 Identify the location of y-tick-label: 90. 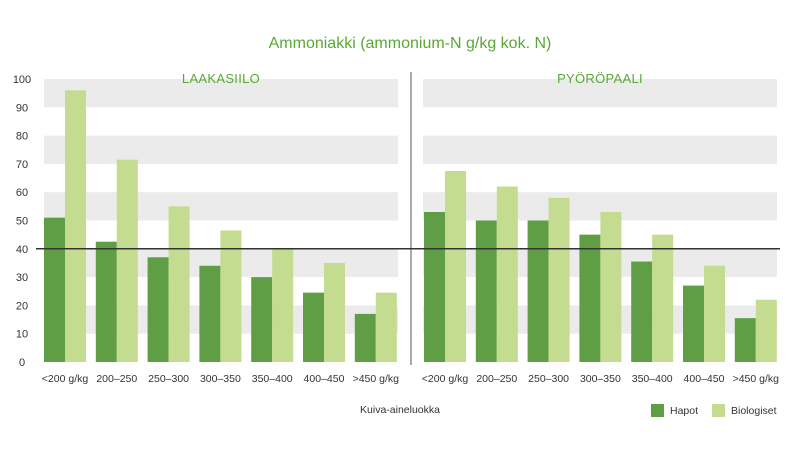
(22, 108).